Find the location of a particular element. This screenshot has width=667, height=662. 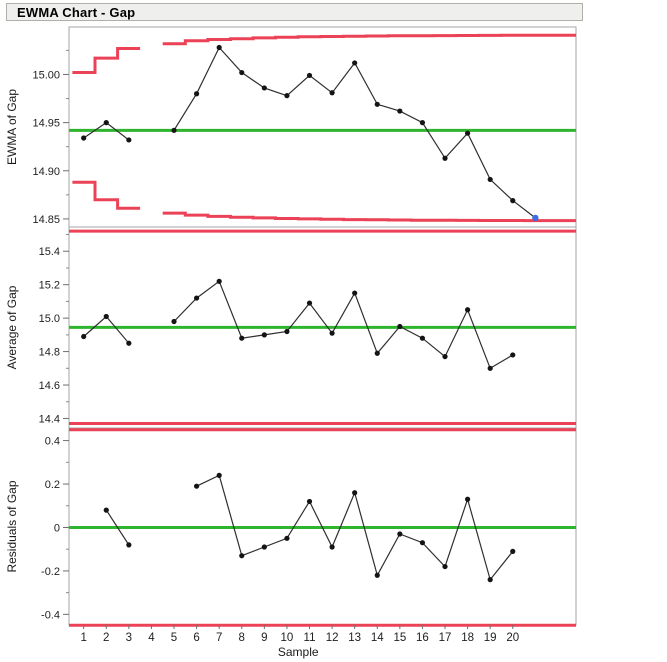

x-tick-label: 19 is located at coordinates (490, 638).